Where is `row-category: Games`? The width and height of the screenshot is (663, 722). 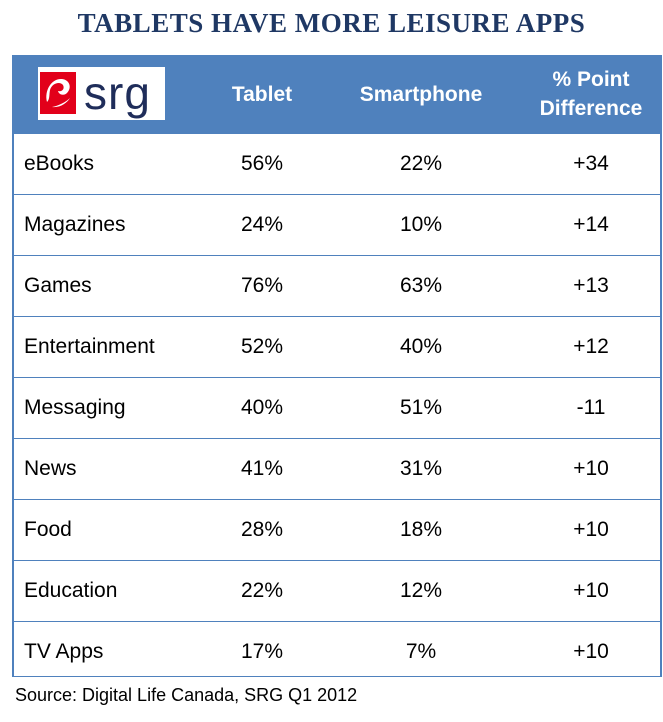 row-category: Games is located at coordinates (109, 285).